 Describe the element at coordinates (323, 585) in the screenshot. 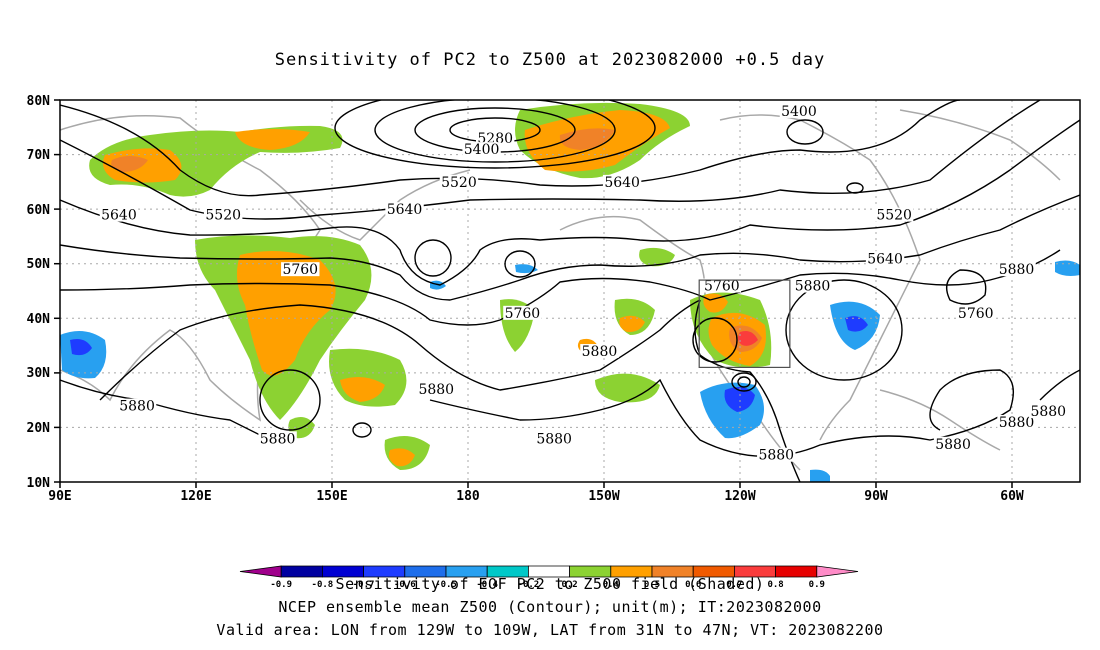

I see `colorbar-label: -0.8` at that location.